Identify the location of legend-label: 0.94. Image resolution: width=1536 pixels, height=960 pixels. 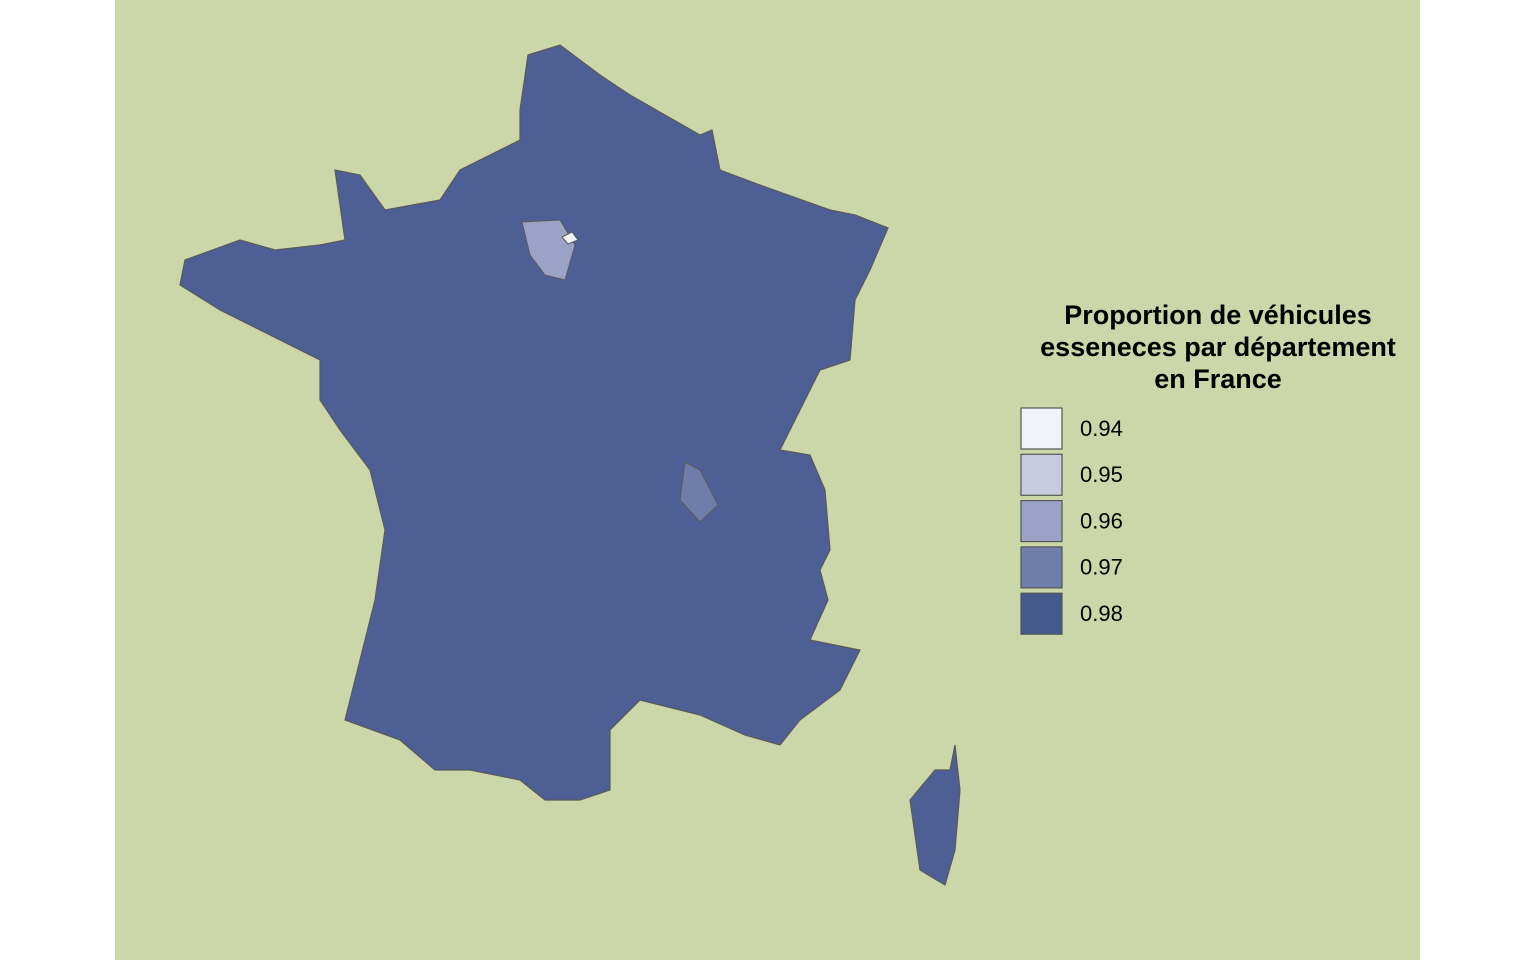
(1101, 428).